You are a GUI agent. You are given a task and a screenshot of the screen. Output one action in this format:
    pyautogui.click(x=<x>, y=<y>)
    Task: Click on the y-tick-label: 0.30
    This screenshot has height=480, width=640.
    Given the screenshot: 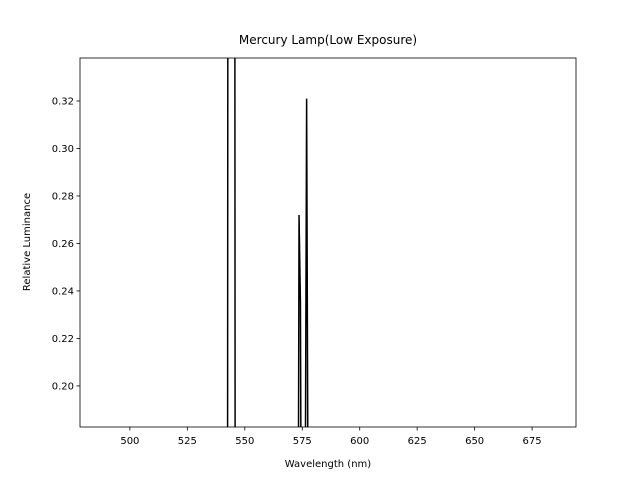 What is the action you would take?
    pyautogui.click(x=63, y=149)
    